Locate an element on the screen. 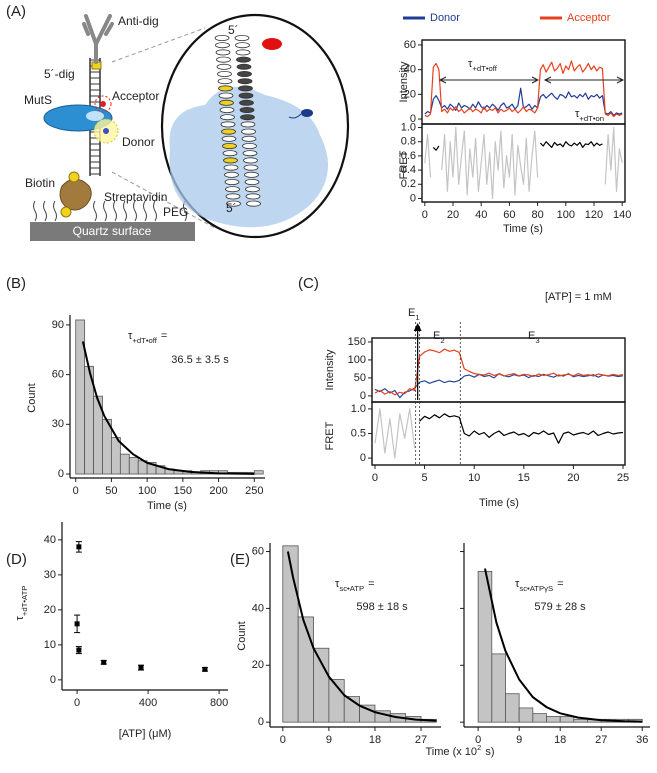 Image resolution: width=657 pixels, height=773 pixels. diagram-label: Acceptor is located at coordinates (135, 96).